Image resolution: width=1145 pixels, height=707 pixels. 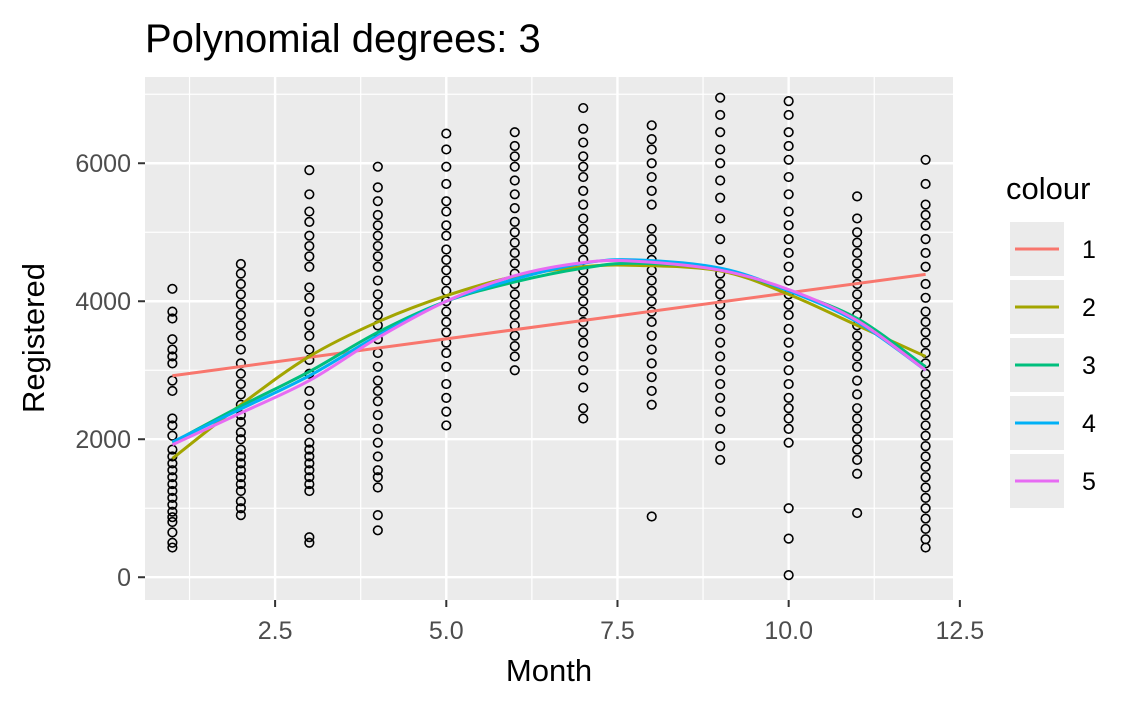 I want to click on x-tick-label: 12.5, so click(x=960, y=631).